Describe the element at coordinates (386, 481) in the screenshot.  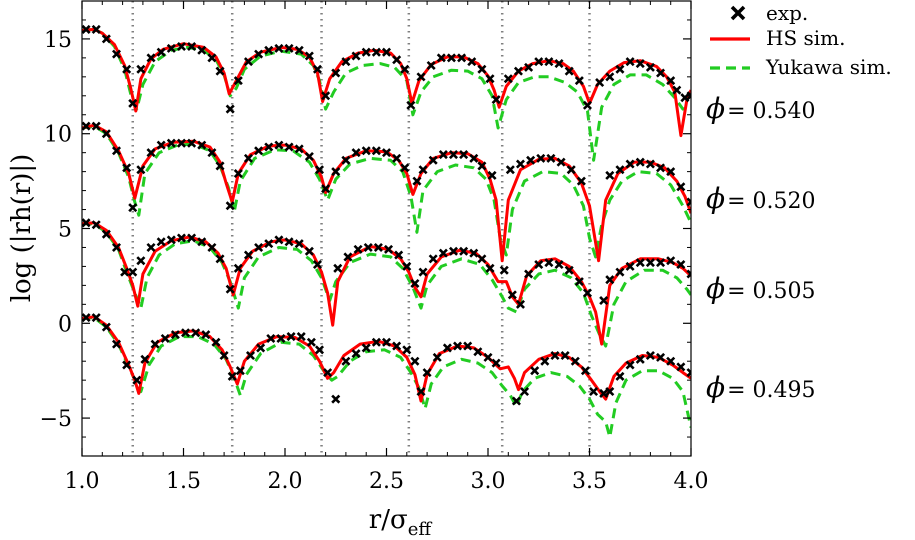
I see `x-tick-label: 2.5` at that location.